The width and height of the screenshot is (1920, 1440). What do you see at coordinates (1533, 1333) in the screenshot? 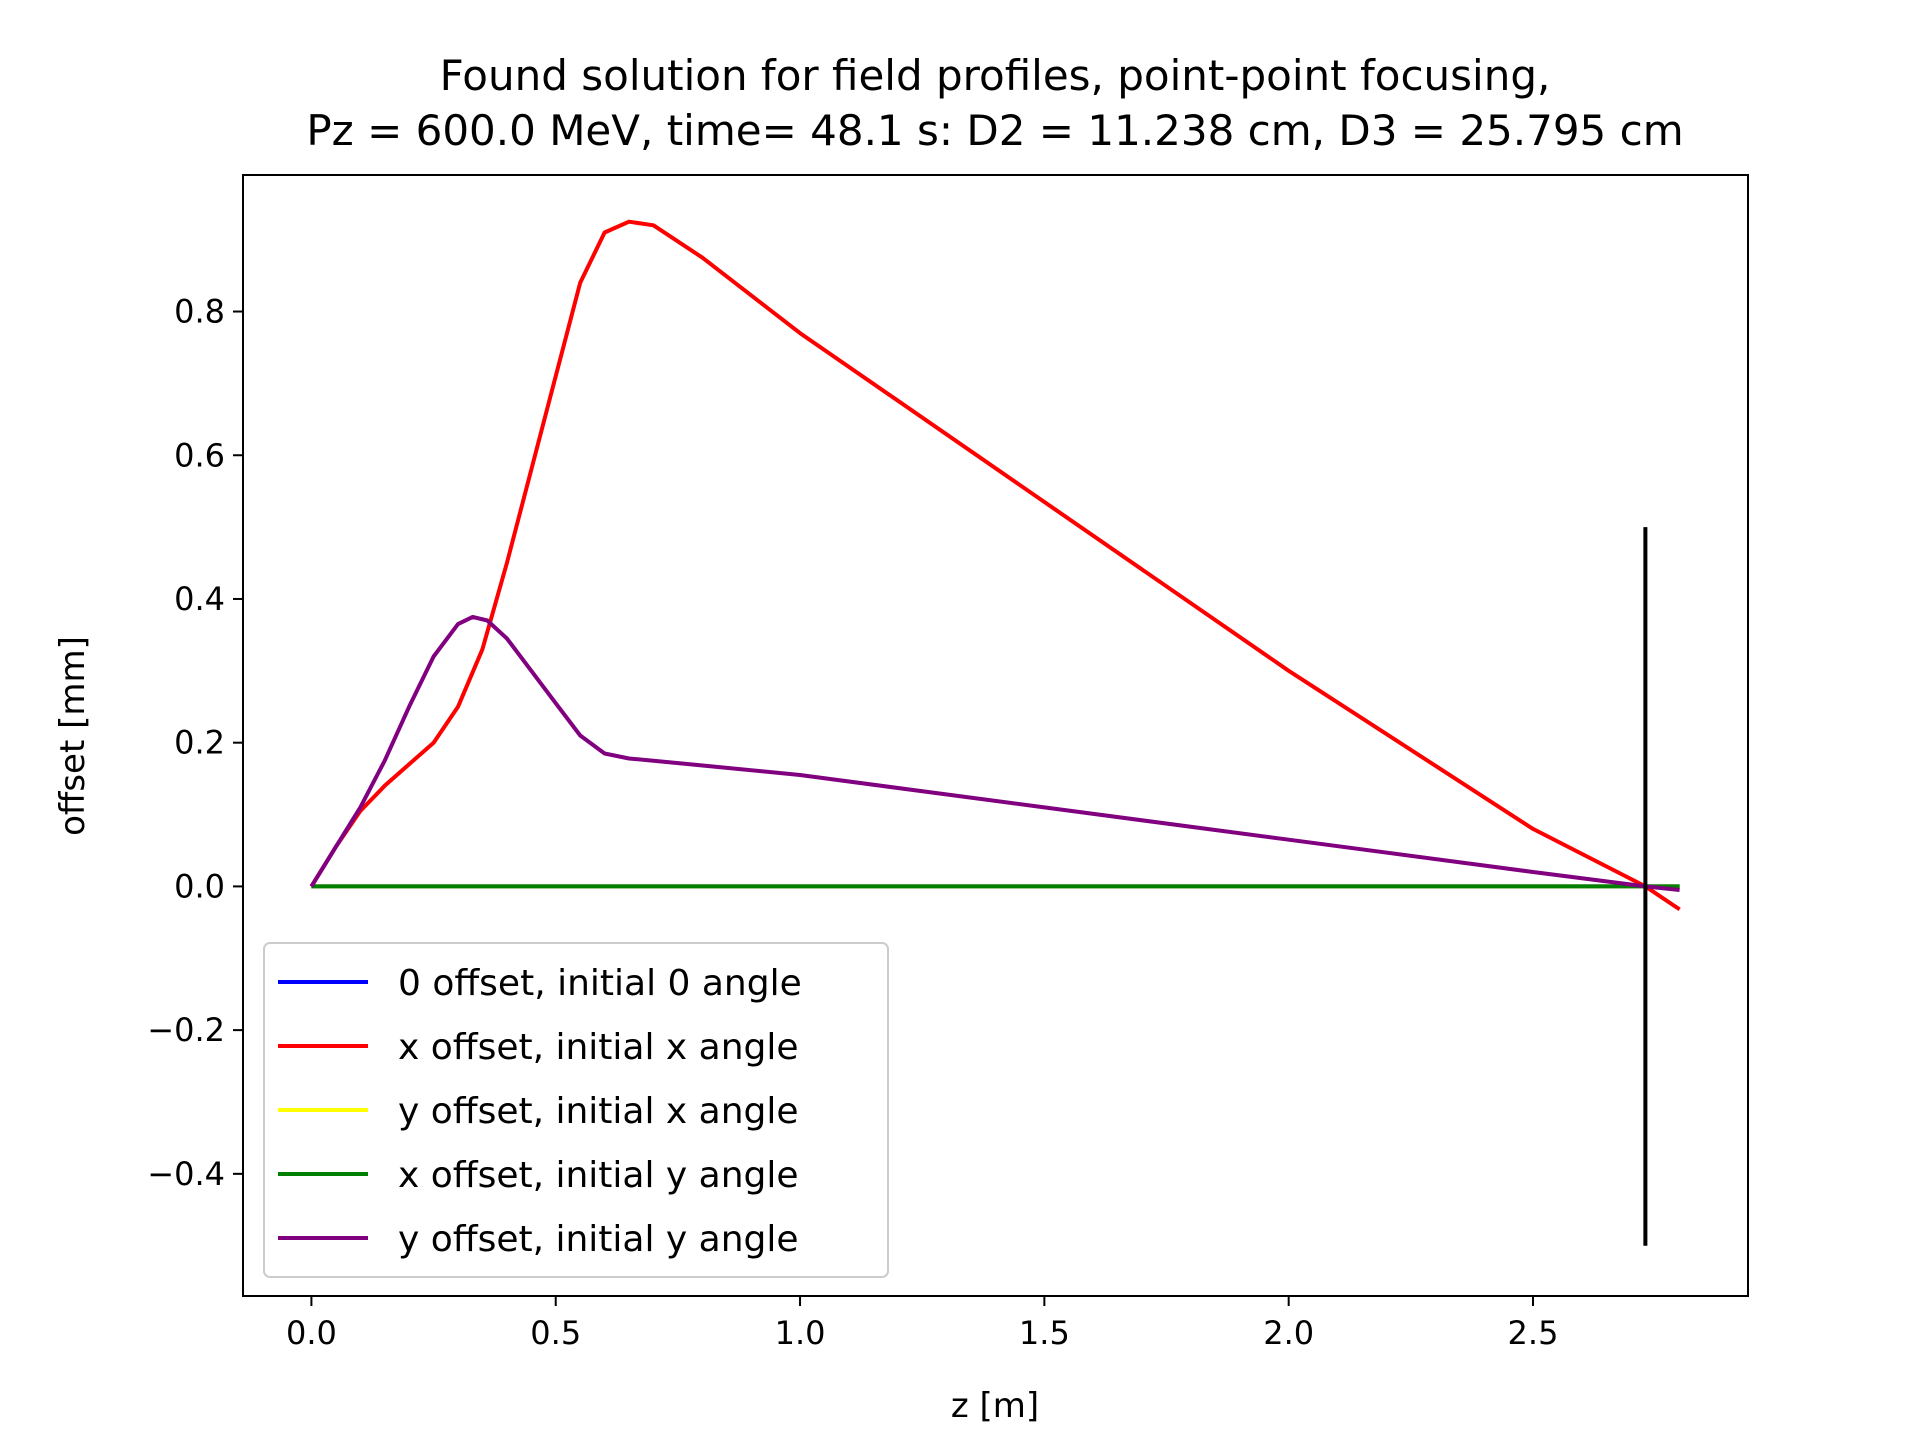
I see `x-tick-label: 2.5` at bounding box center [1533, 1333].